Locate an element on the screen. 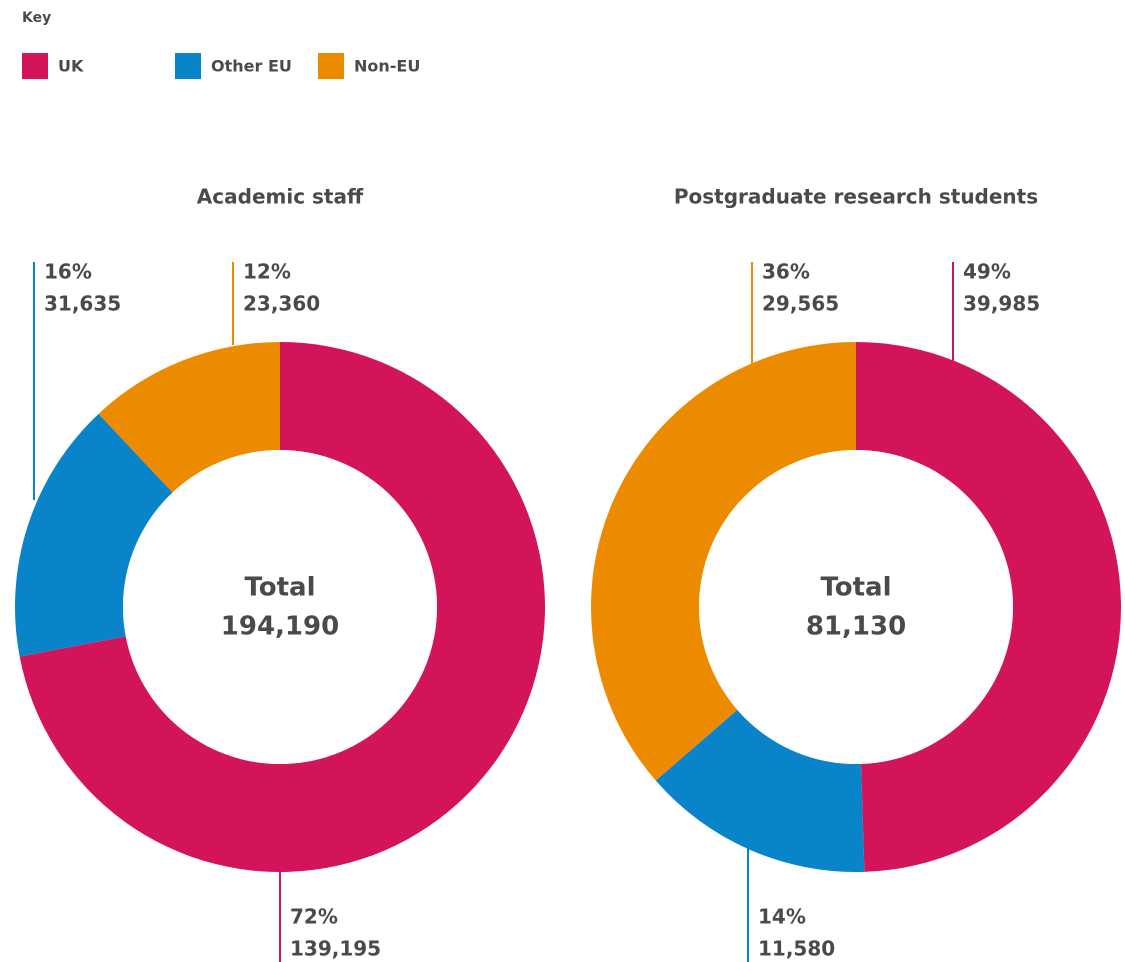 The height and width of the screenshot is (962, 1125). center-total: 194,190 is located at coordinates (280, 627).